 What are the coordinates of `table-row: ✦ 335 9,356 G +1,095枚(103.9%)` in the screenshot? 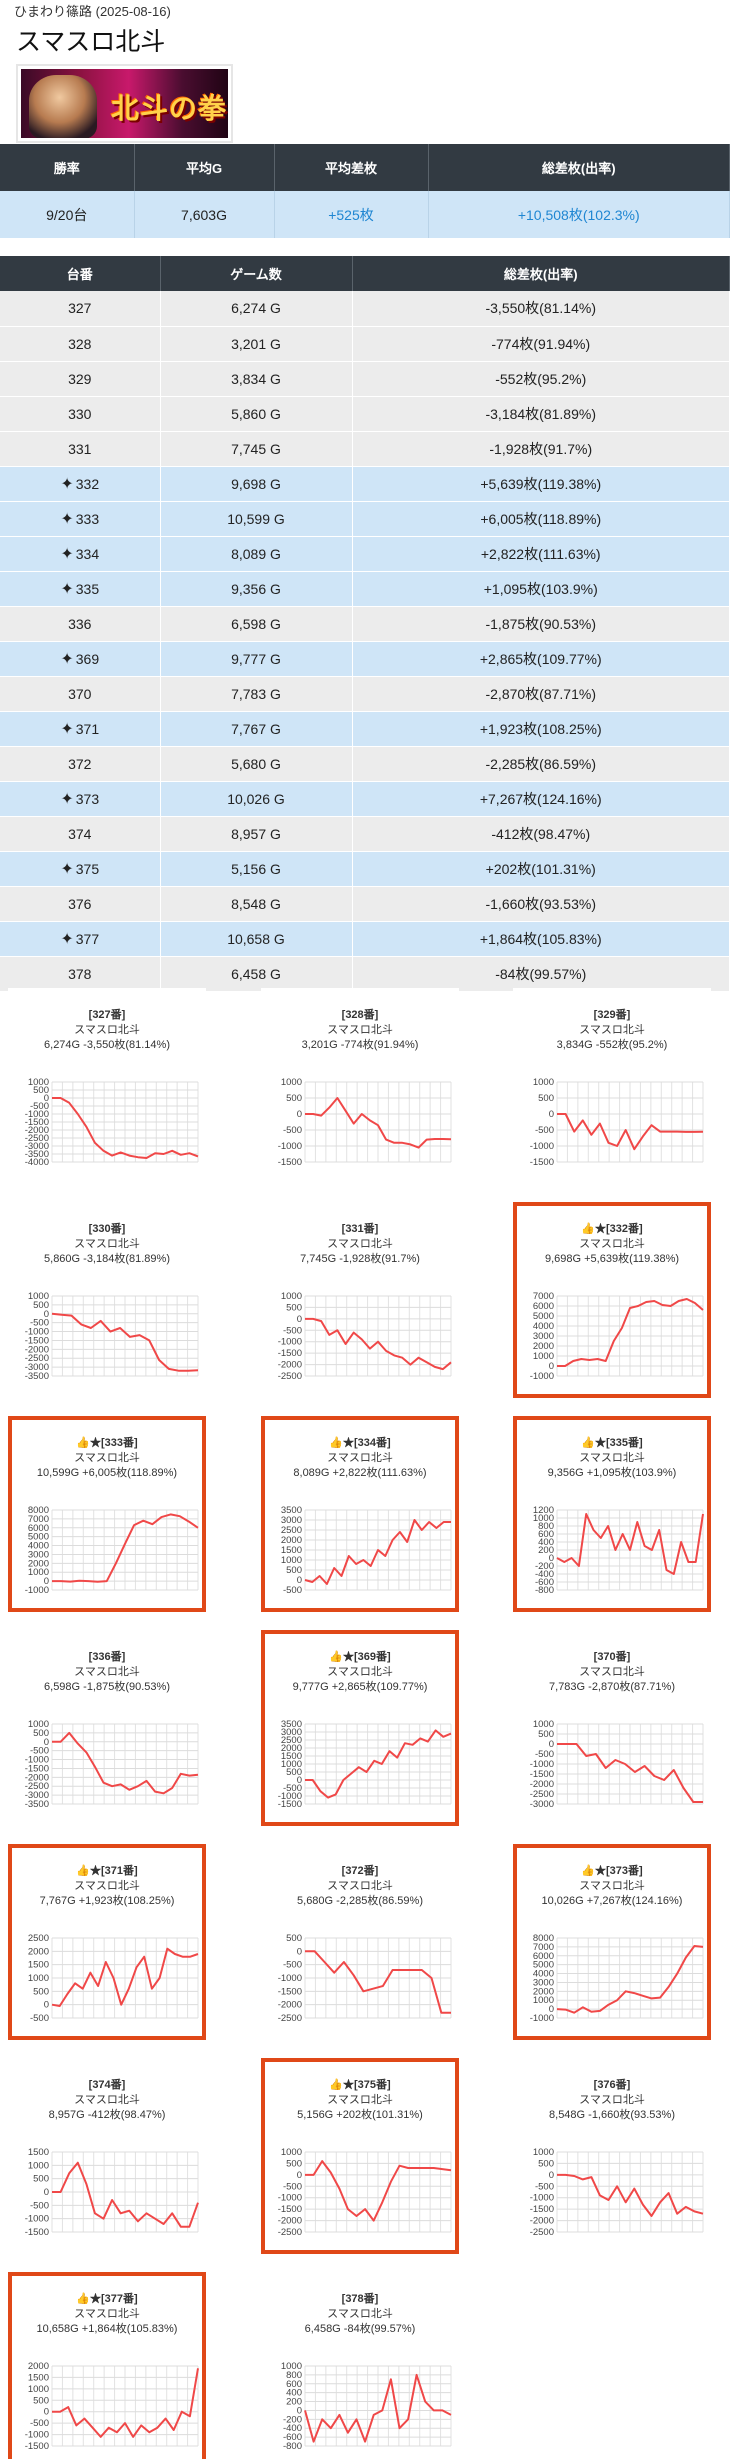 It's located at (365, 589).